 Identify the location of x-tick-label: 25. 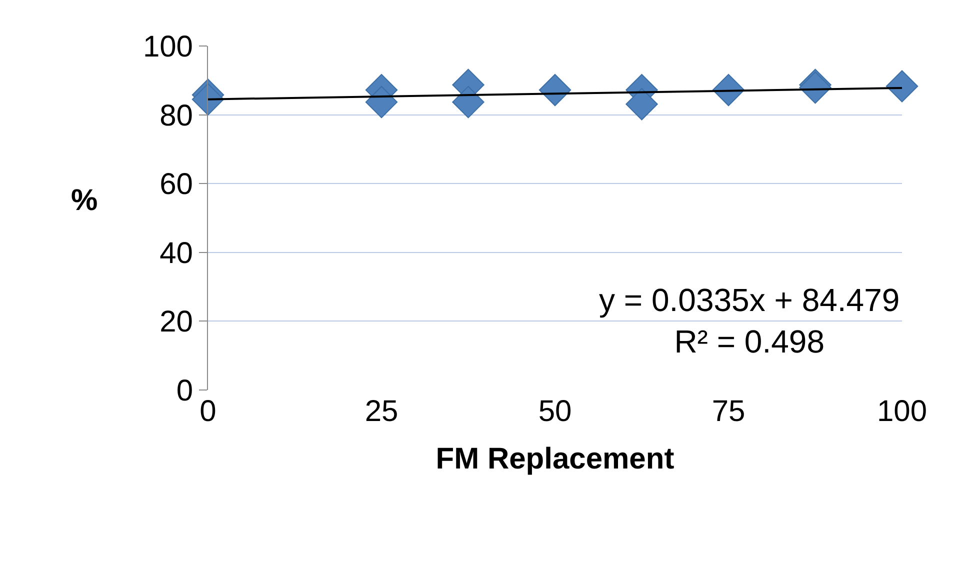
(381, 411).